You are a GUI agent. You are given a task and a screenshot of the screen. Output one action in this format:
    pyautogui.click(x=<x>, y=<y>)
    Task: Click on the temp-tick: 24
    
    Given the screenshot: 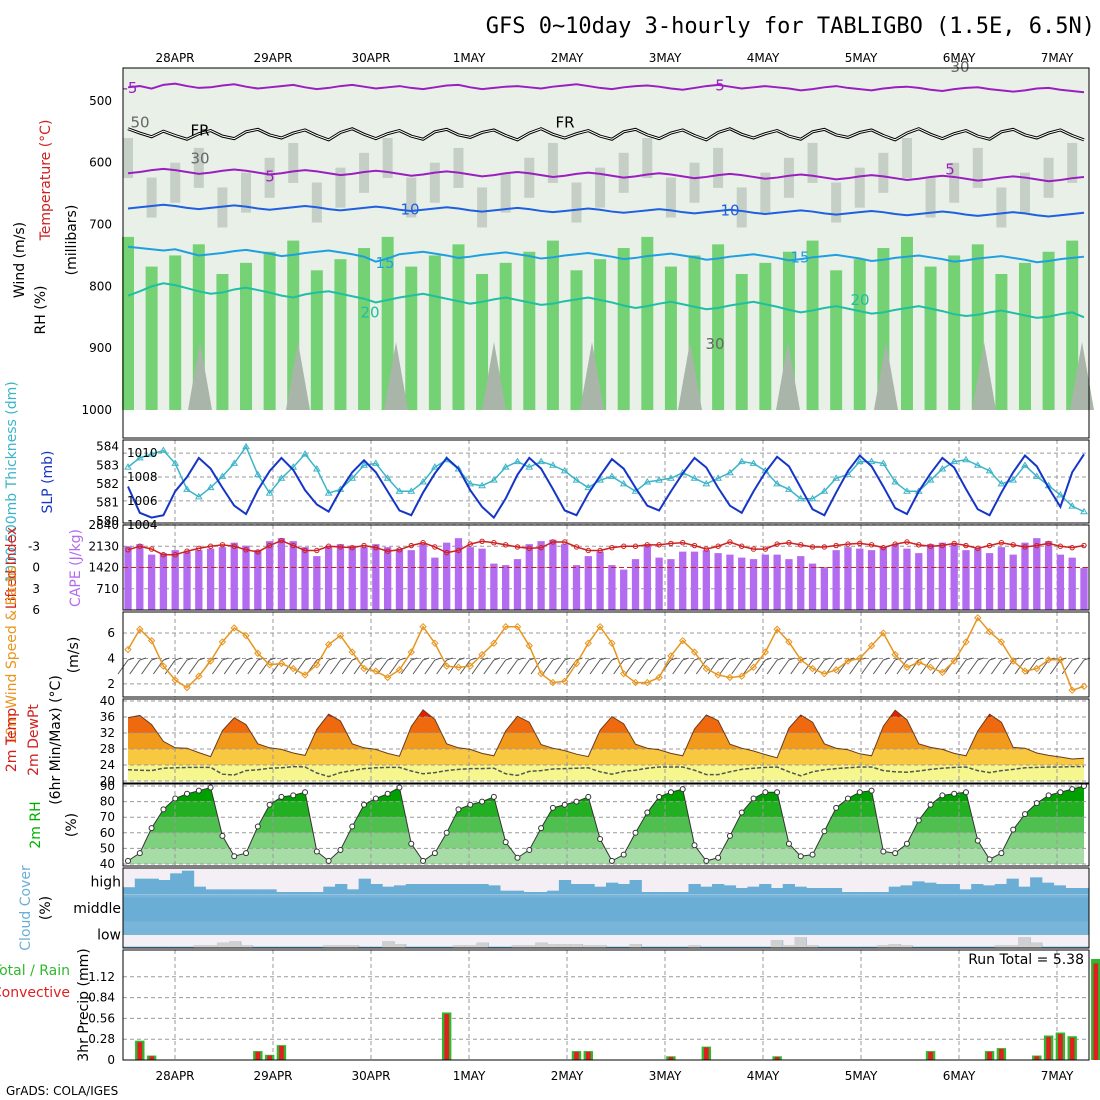 What is the action you would take?
    pyautogui.click(x=107, y=765)
    